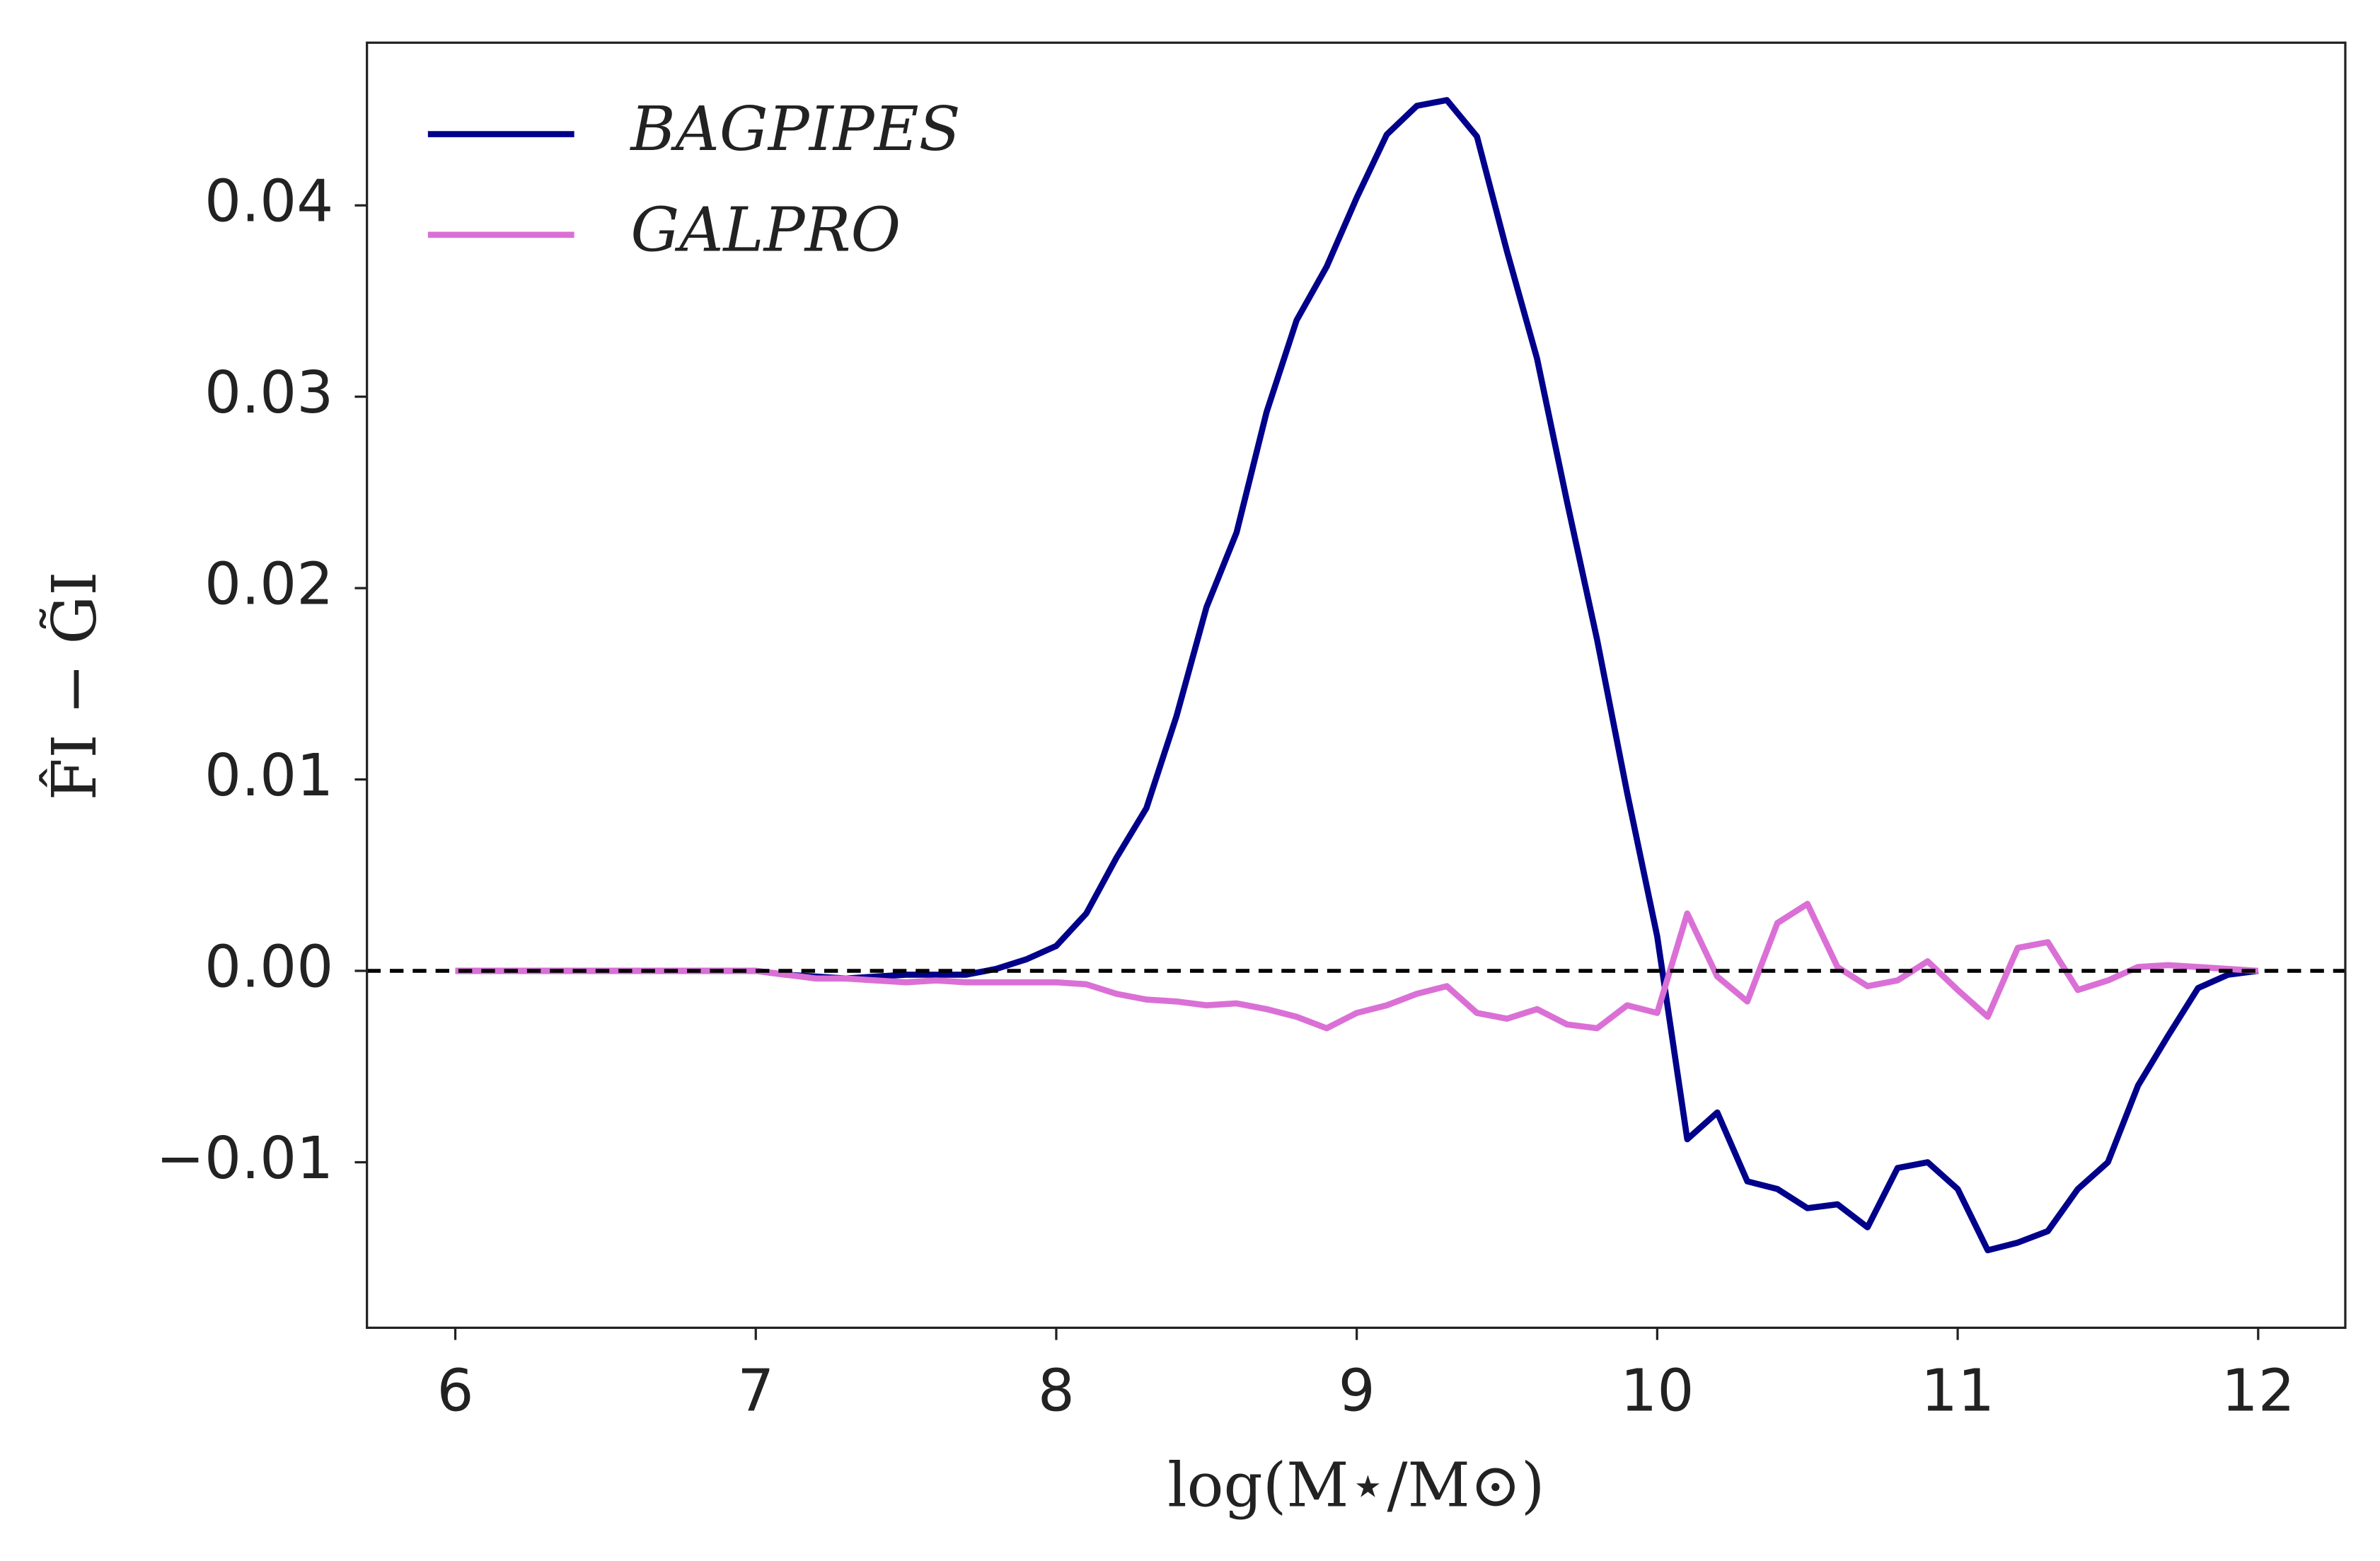 This screenshot has width=2380, height=1561. What do you see at coordinates (455, 1391) in the screenshot?
I see `x-tick-label: 6` at bounding box center [455, 1391].